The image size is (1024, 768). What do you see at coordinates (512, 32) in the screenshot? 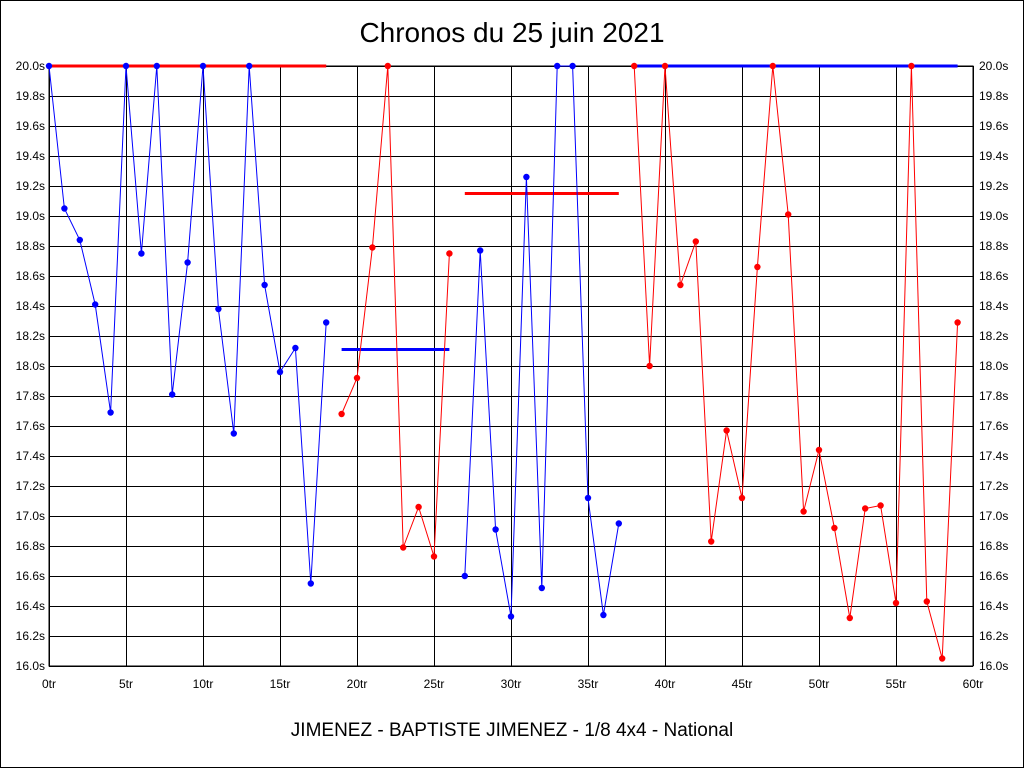
I see `chart-title: Chronos du 25 juin 2021` at bounding box center [512, 32].